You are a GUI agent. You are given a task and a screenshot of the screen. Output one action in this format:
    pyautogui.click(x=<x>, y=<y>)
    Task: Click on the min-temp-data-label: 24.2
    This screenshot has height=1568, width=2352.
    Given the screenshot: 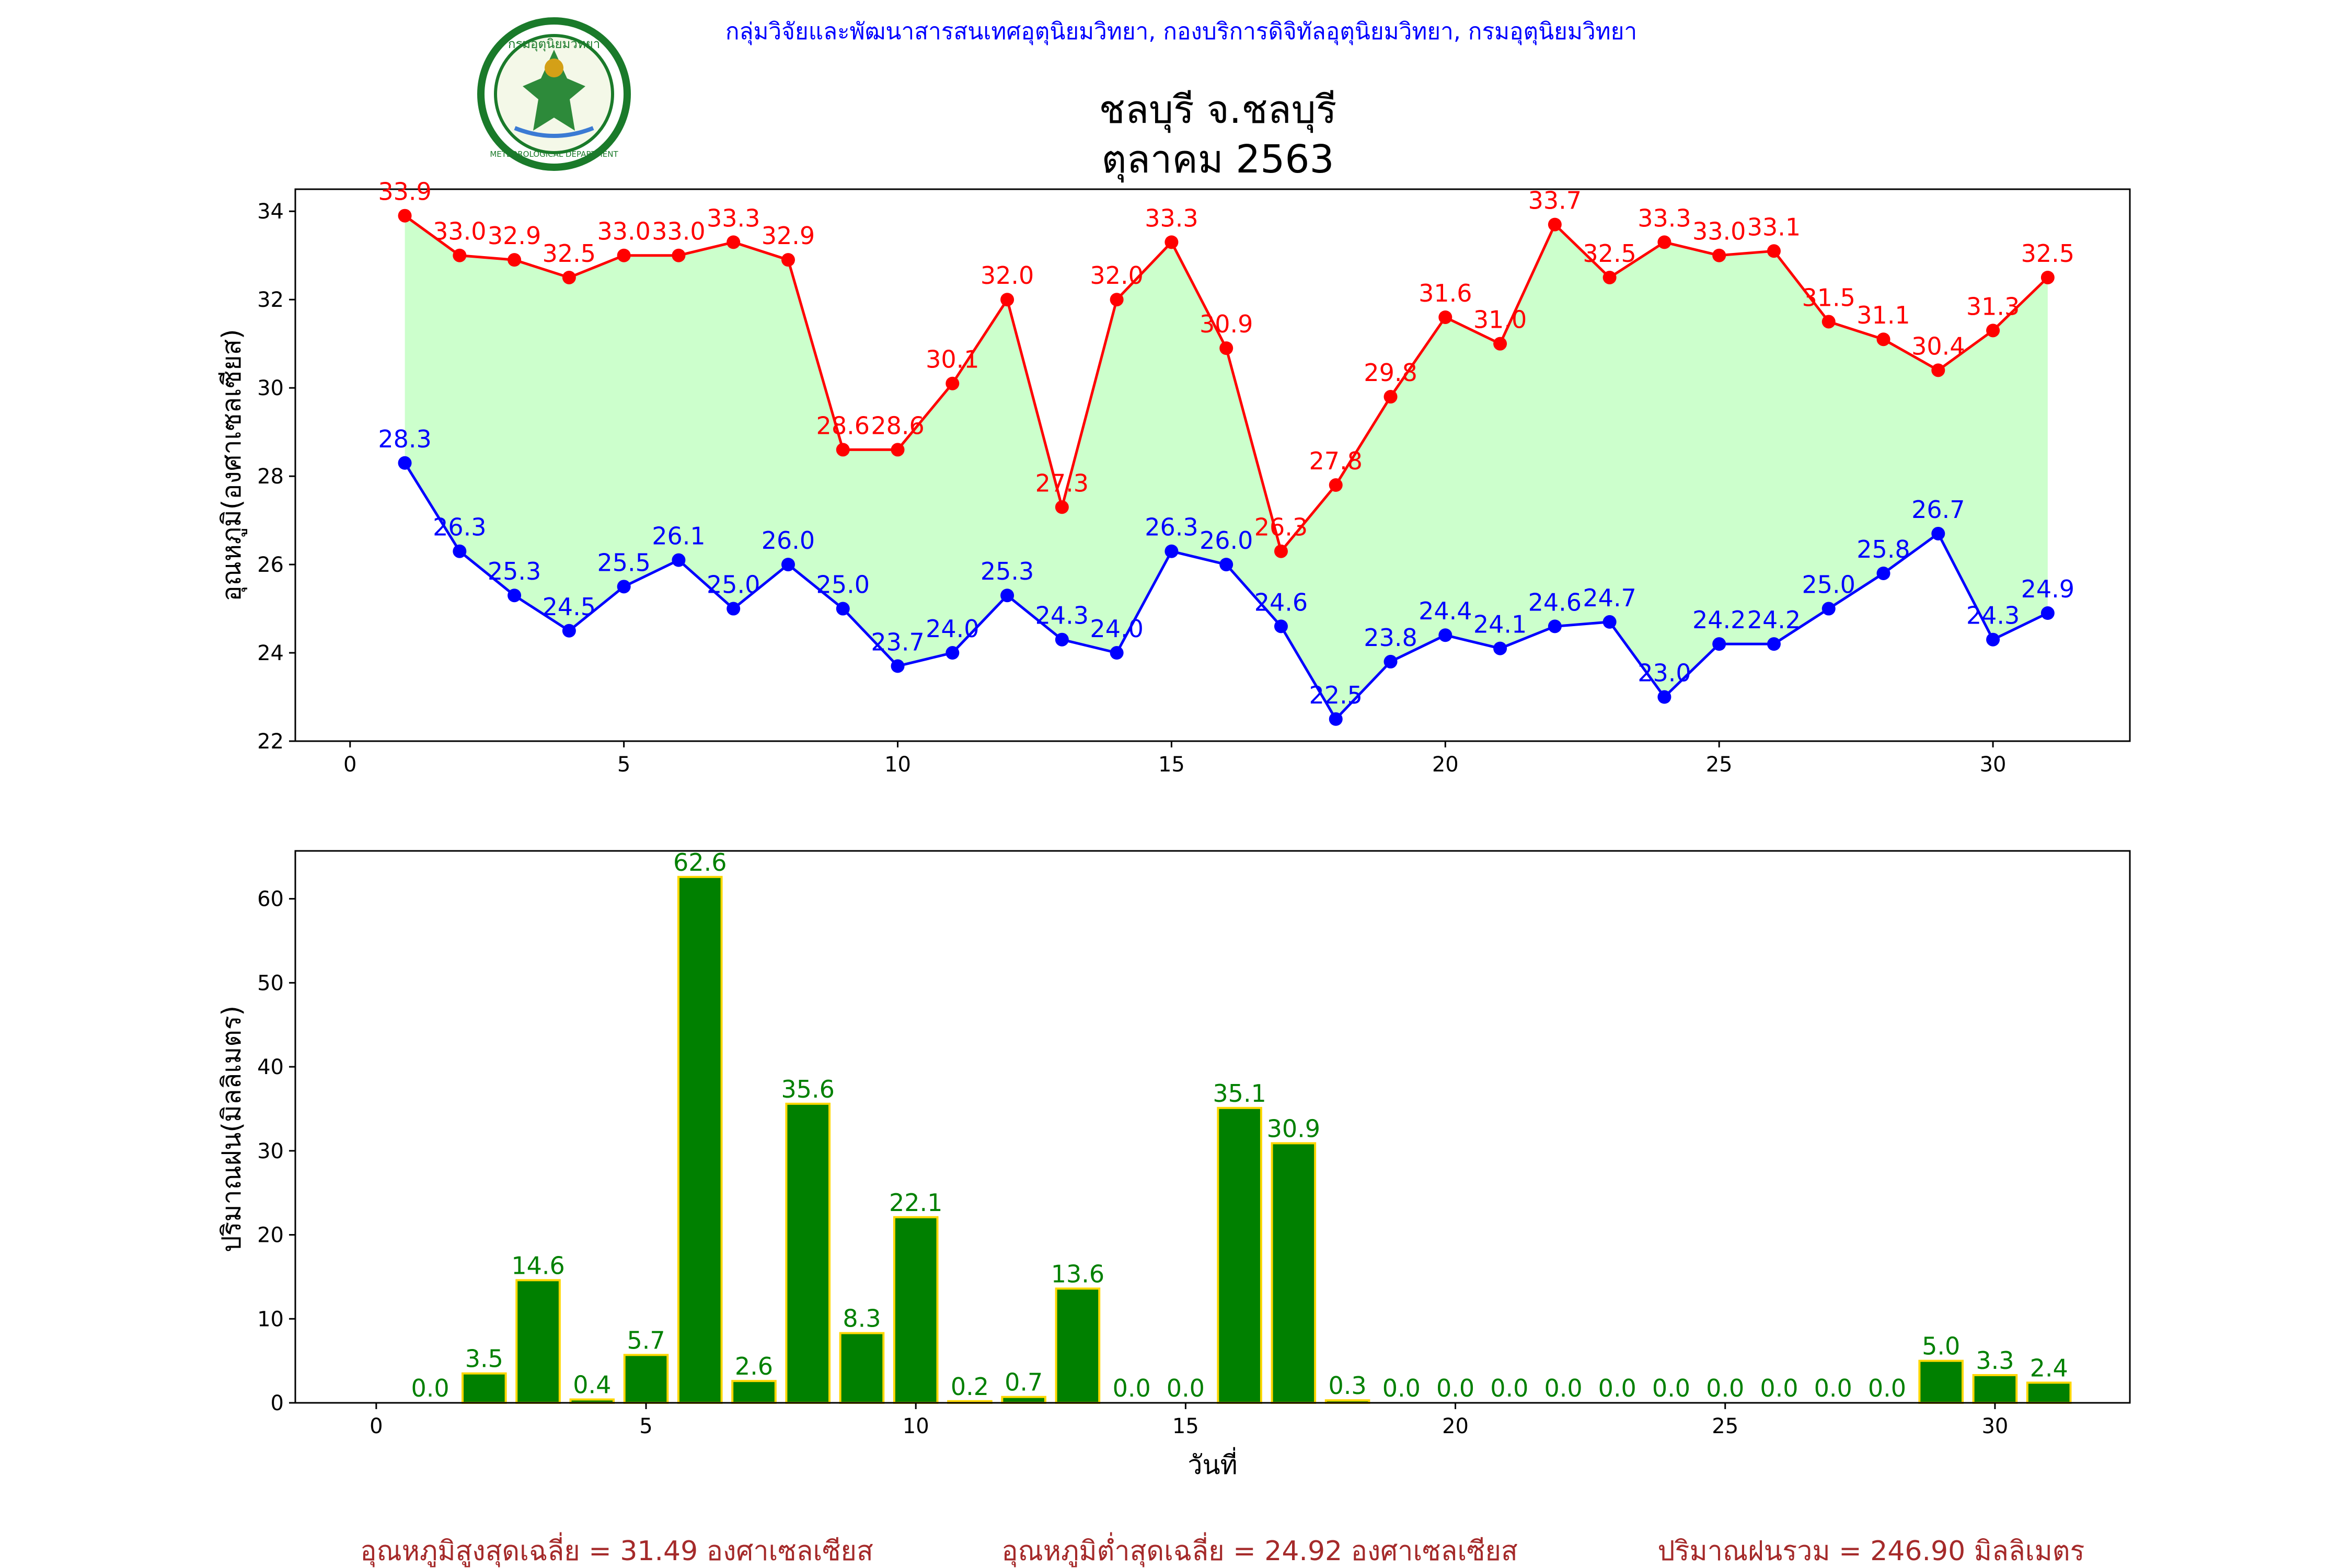 What is the action you would take?
    pyautogui.click(x=1774, y=620)
    